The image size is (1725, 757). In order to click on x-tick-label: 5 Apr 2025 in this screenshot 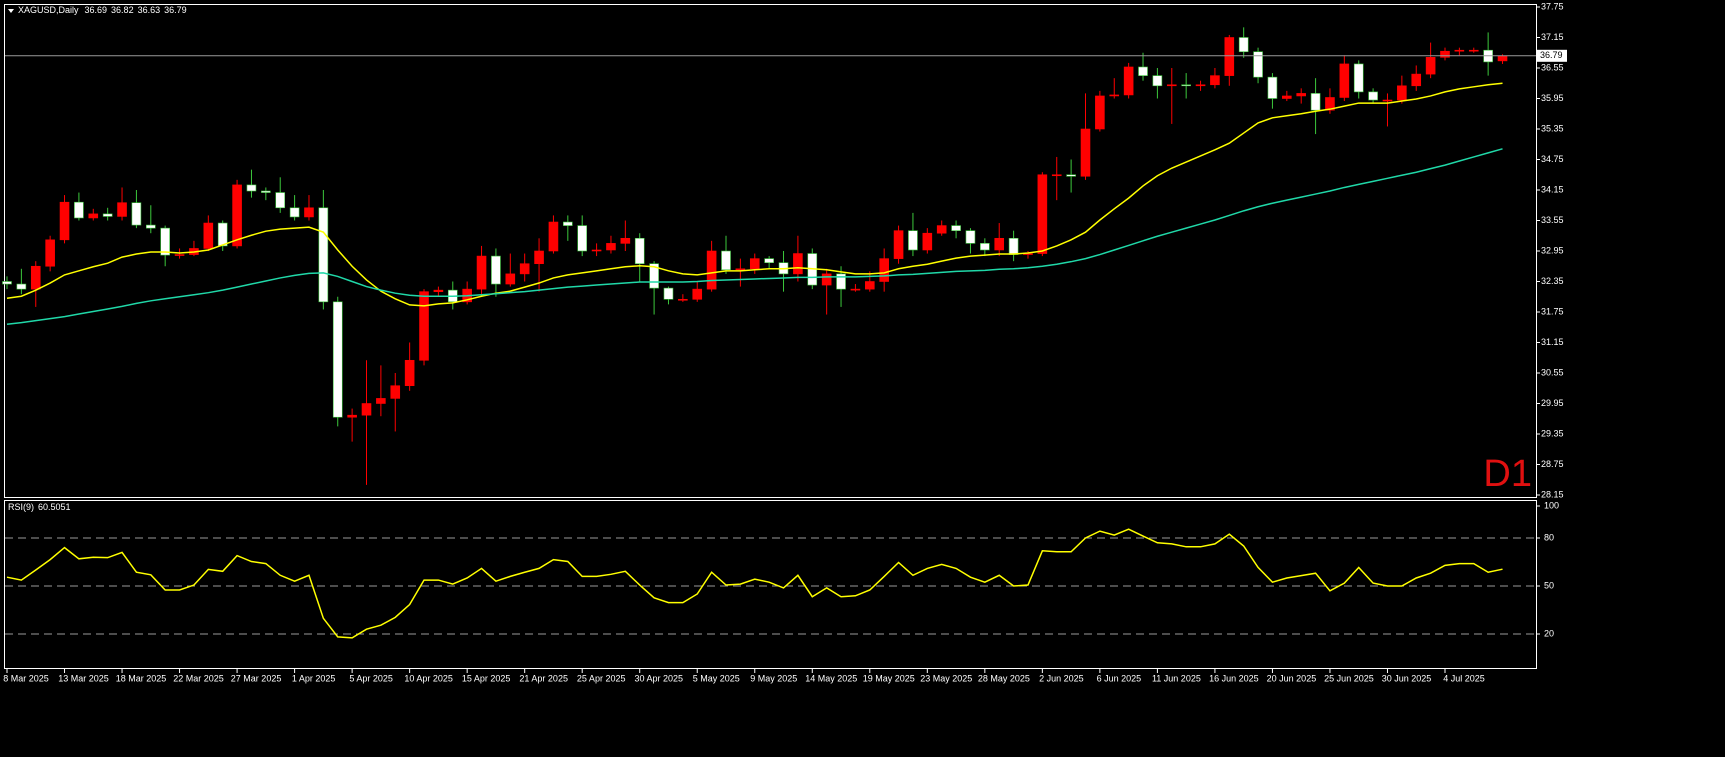, I will do `click(371, 678)`.